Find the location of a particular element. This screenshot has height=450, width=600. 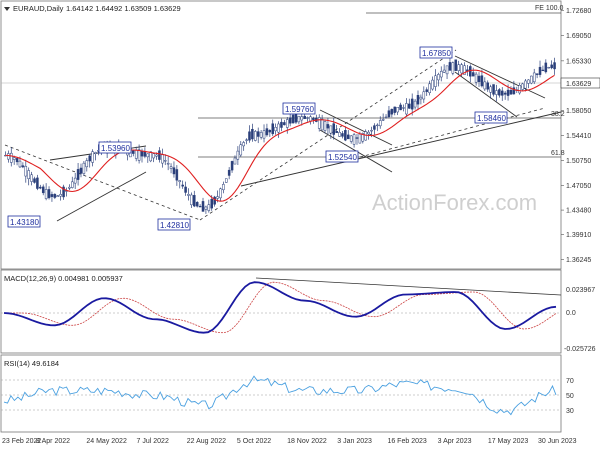

chart-title: EURAUD,Daily is located at coordinates (38, 8).